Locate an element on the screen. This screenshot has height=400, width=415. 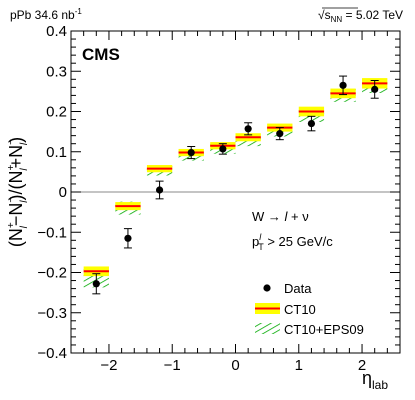
cms-label: CMS is located at coordinates (101, 54).